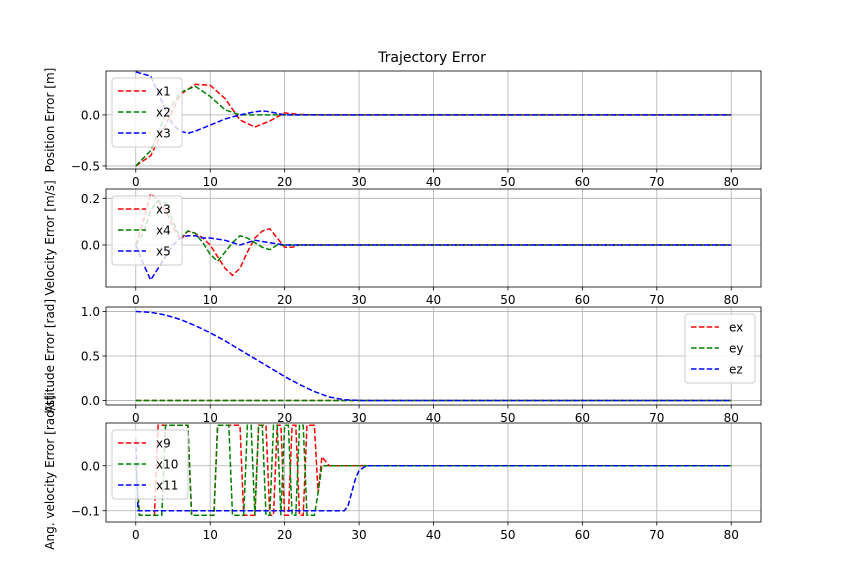 The height and width of the screenshot is (586, 844). Describe the element at coordinates (433, 475) in the screenshot. I see `series-line-x11` at that location.